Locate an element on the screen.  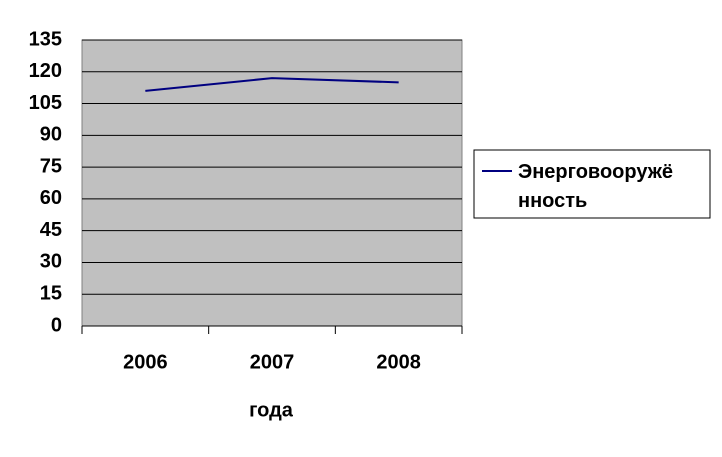
legend-box is located at coordinates (592, 184).